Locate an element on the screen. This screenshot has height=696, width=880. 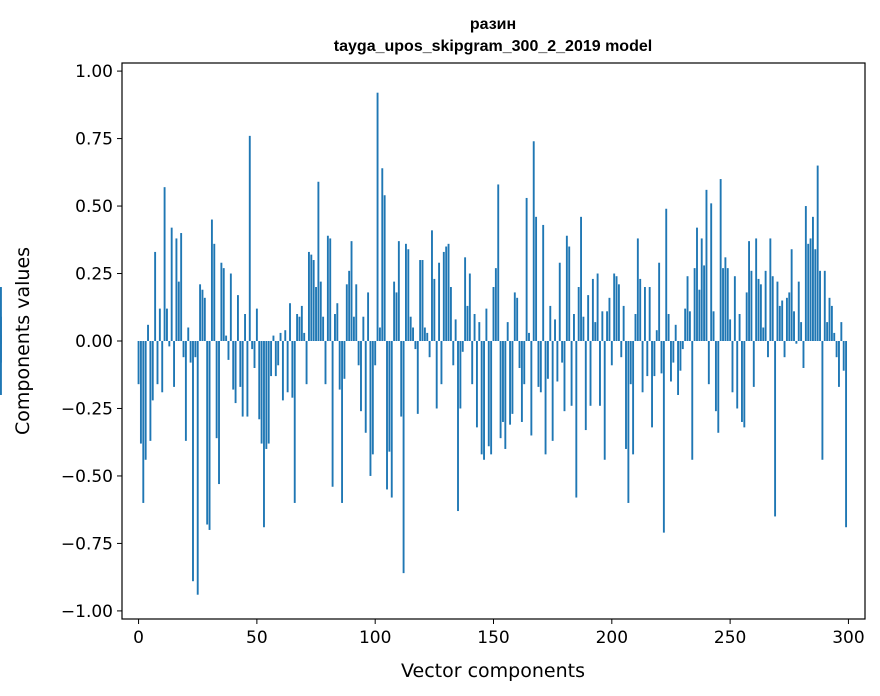
x-axis-label: Vector components is located at coordinates (493, 671).